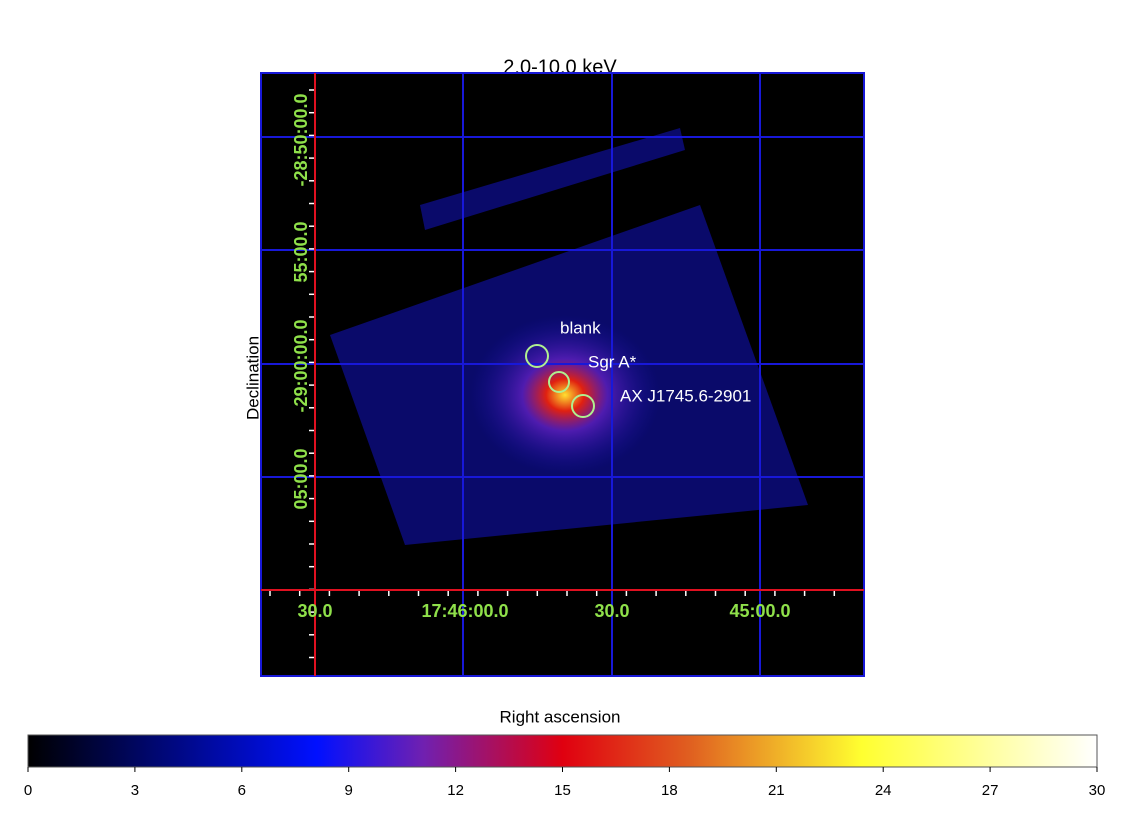  I want to click on regions, so click(560, 381).